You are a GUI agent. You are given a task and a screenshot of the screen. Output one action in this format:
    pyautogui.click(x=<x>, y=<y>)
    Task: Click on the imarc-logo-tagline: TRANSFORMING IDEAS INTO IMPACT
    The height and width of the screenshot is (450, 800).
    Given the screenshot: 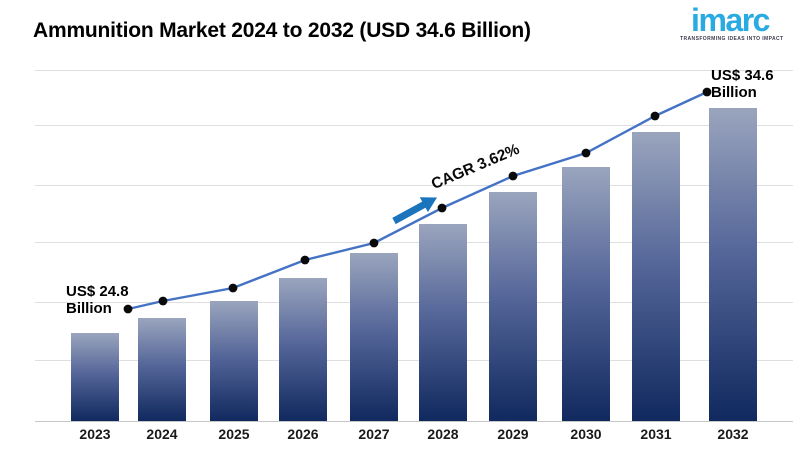 What is the action you would take?
    pyautogui.click(x=732, y=39)
    